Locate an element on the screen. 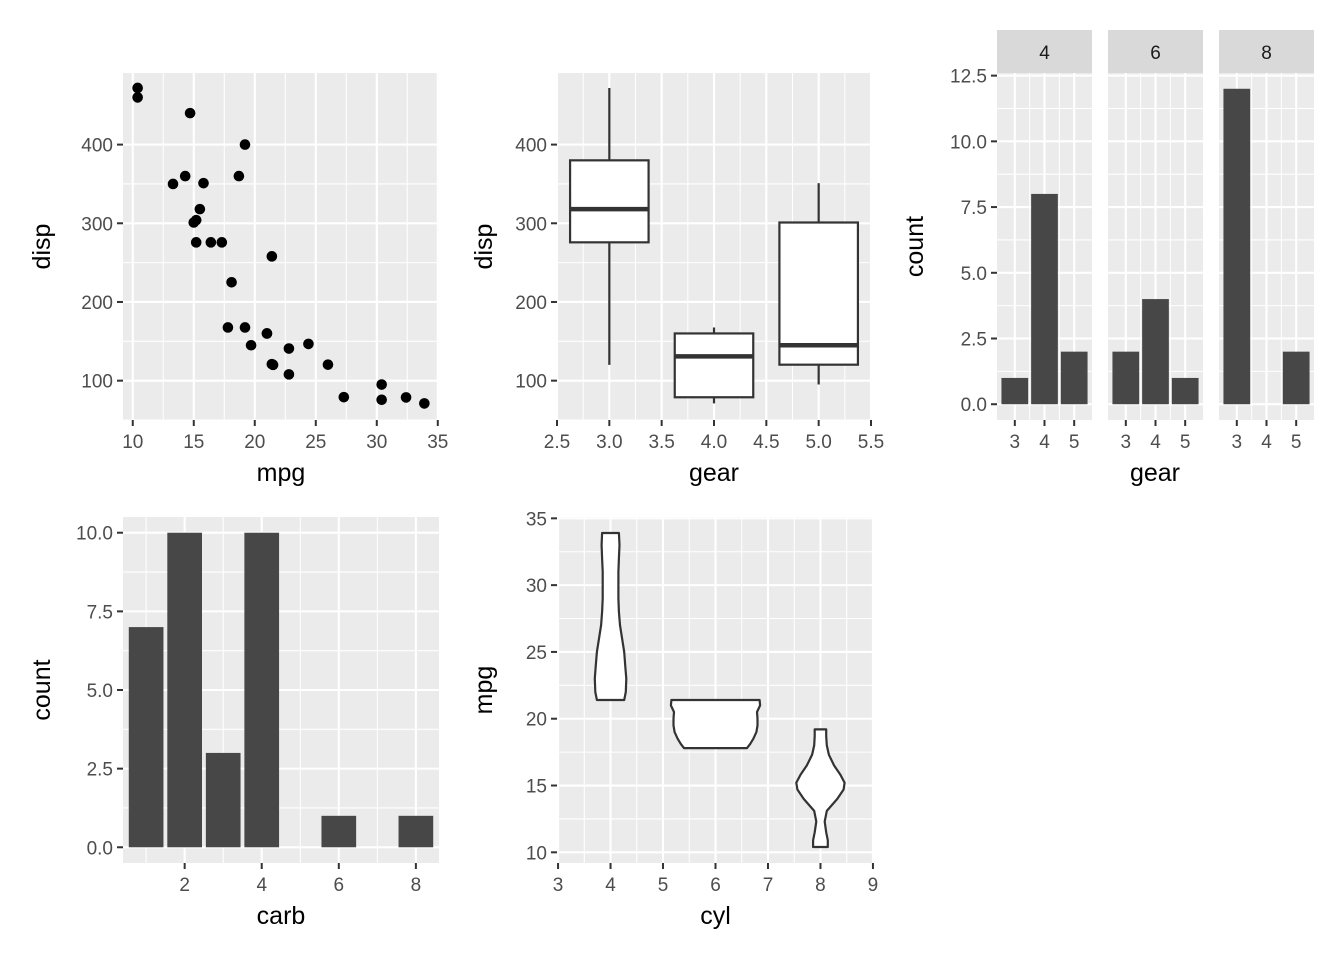 The width and height of the screenshot is (1344, 960). violin-y-tick-label: 10 is located at coordinates (536, 853).